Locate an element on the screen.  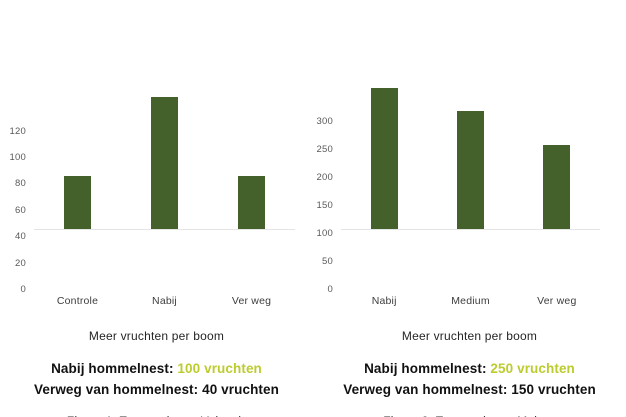
y-tick-label: 300 is located at coordinates (324, 121).